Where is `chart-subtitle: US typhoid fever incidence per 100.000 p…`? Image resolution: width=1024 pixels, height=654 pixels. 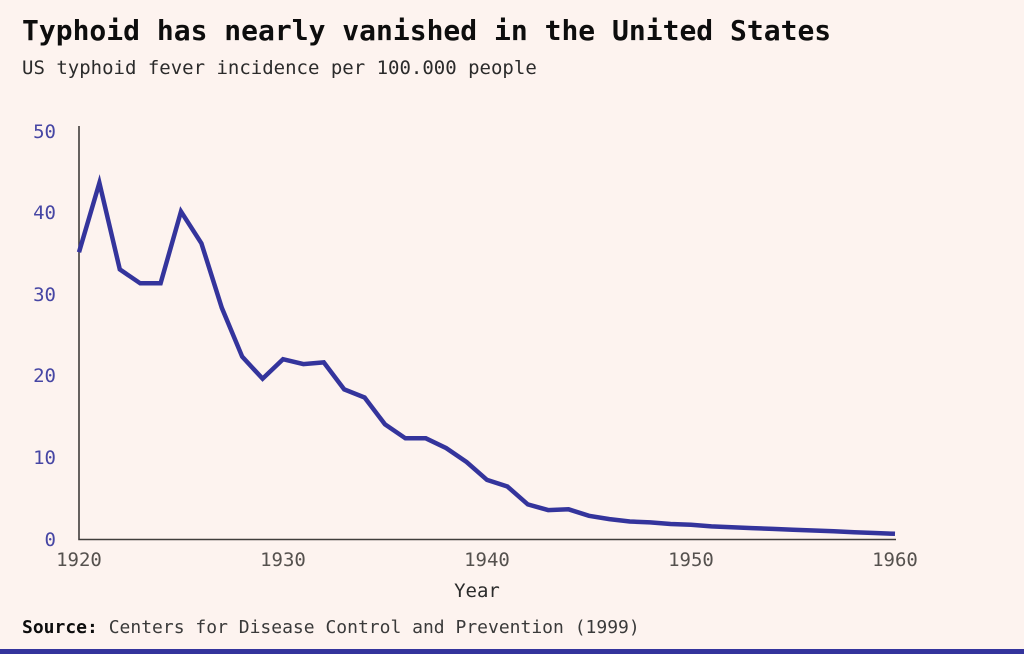
chart-subtitle: US typhoid fever incidence per 100.000 p… is located at coordinates (279, 68).